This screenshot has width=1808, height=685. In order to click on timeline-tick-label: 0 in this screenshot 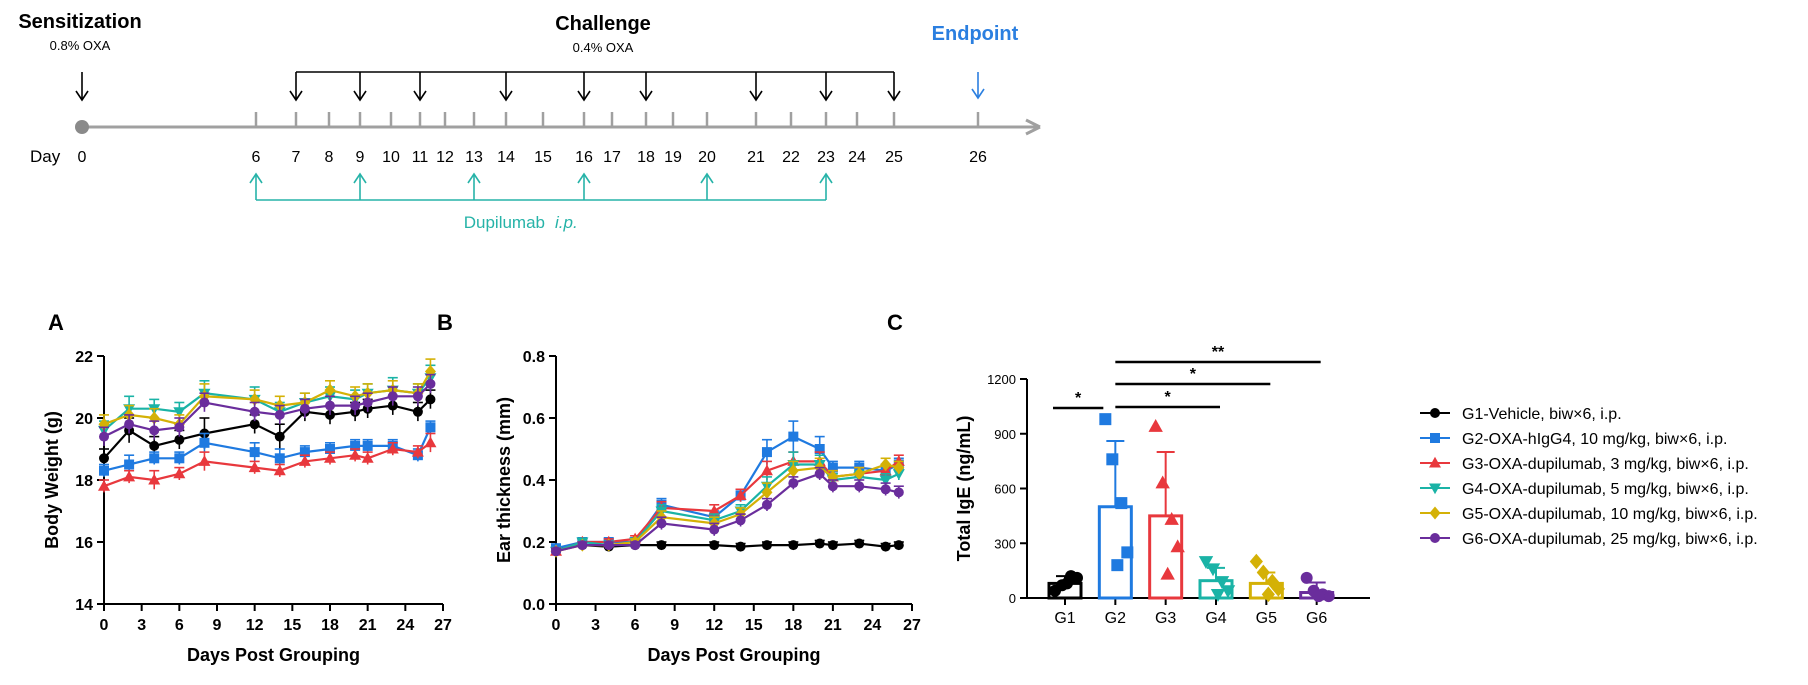, I will do `click(82, 157)`.